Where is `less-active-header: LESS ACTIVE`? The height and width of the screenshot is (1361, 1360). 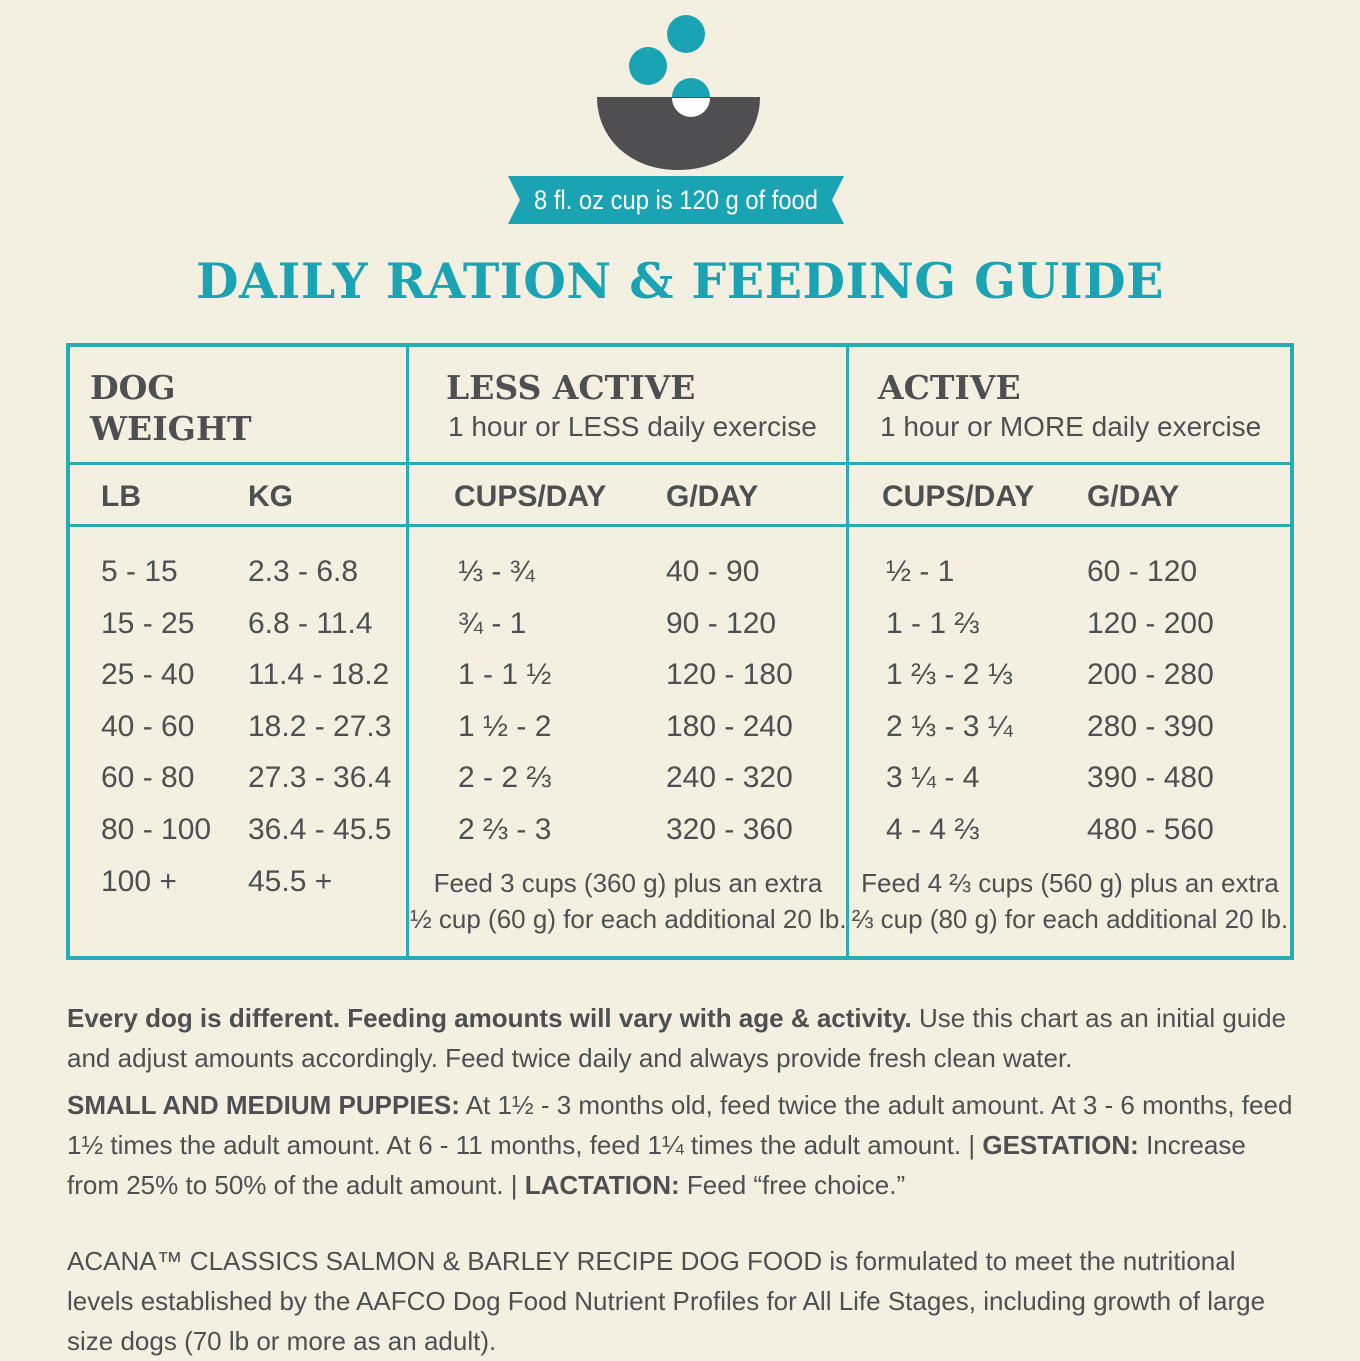
less-active-header: LESS ACTIVE is located at coordinates (571, 387).